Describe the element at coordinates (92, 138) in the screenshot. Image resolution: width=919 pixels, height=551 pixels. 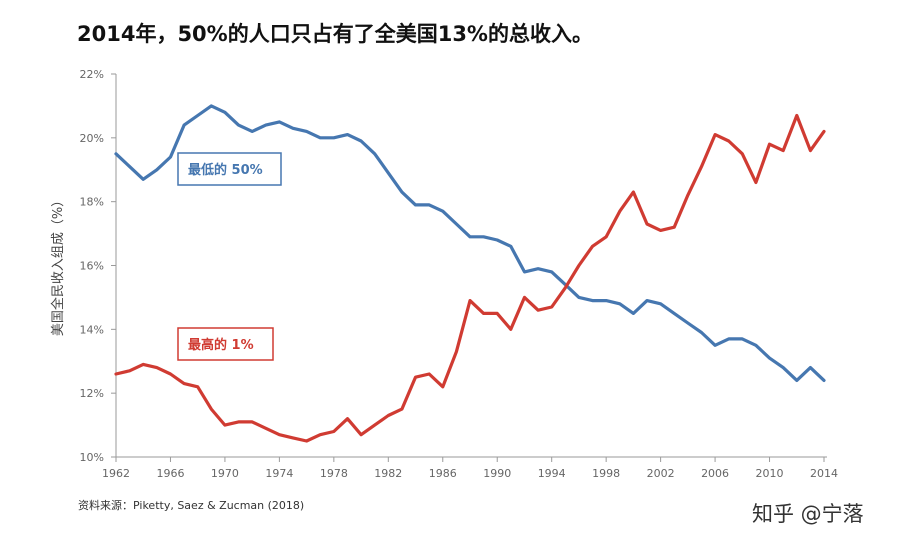
I see `y-tick-label: 20%` at that location.